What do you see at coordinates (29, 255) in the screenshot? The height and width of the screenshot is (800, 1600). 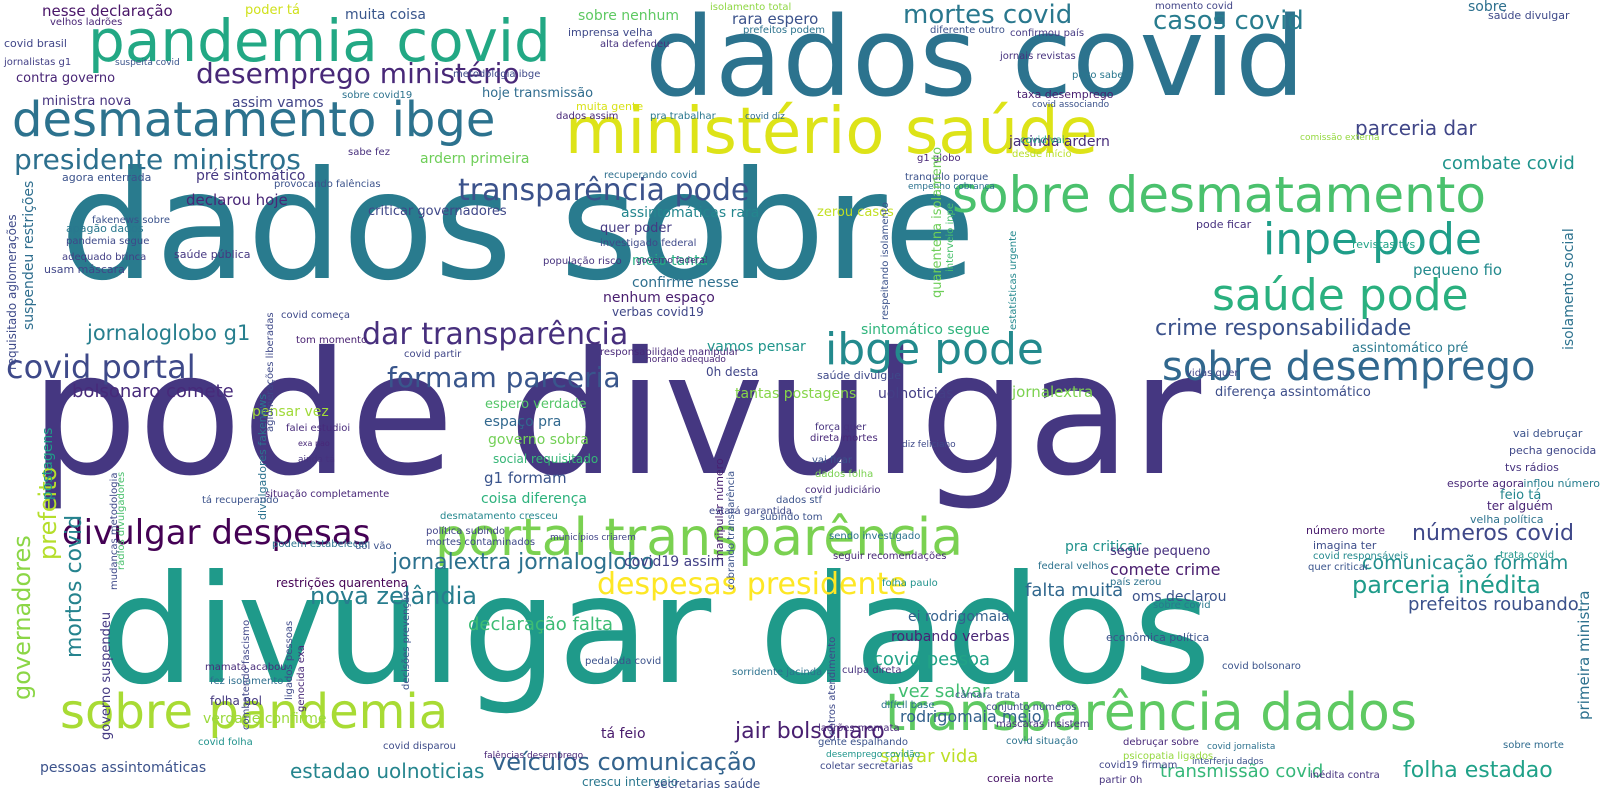 I see `cloud-word: suspendeu restrições` at bounding box center [29, 255].